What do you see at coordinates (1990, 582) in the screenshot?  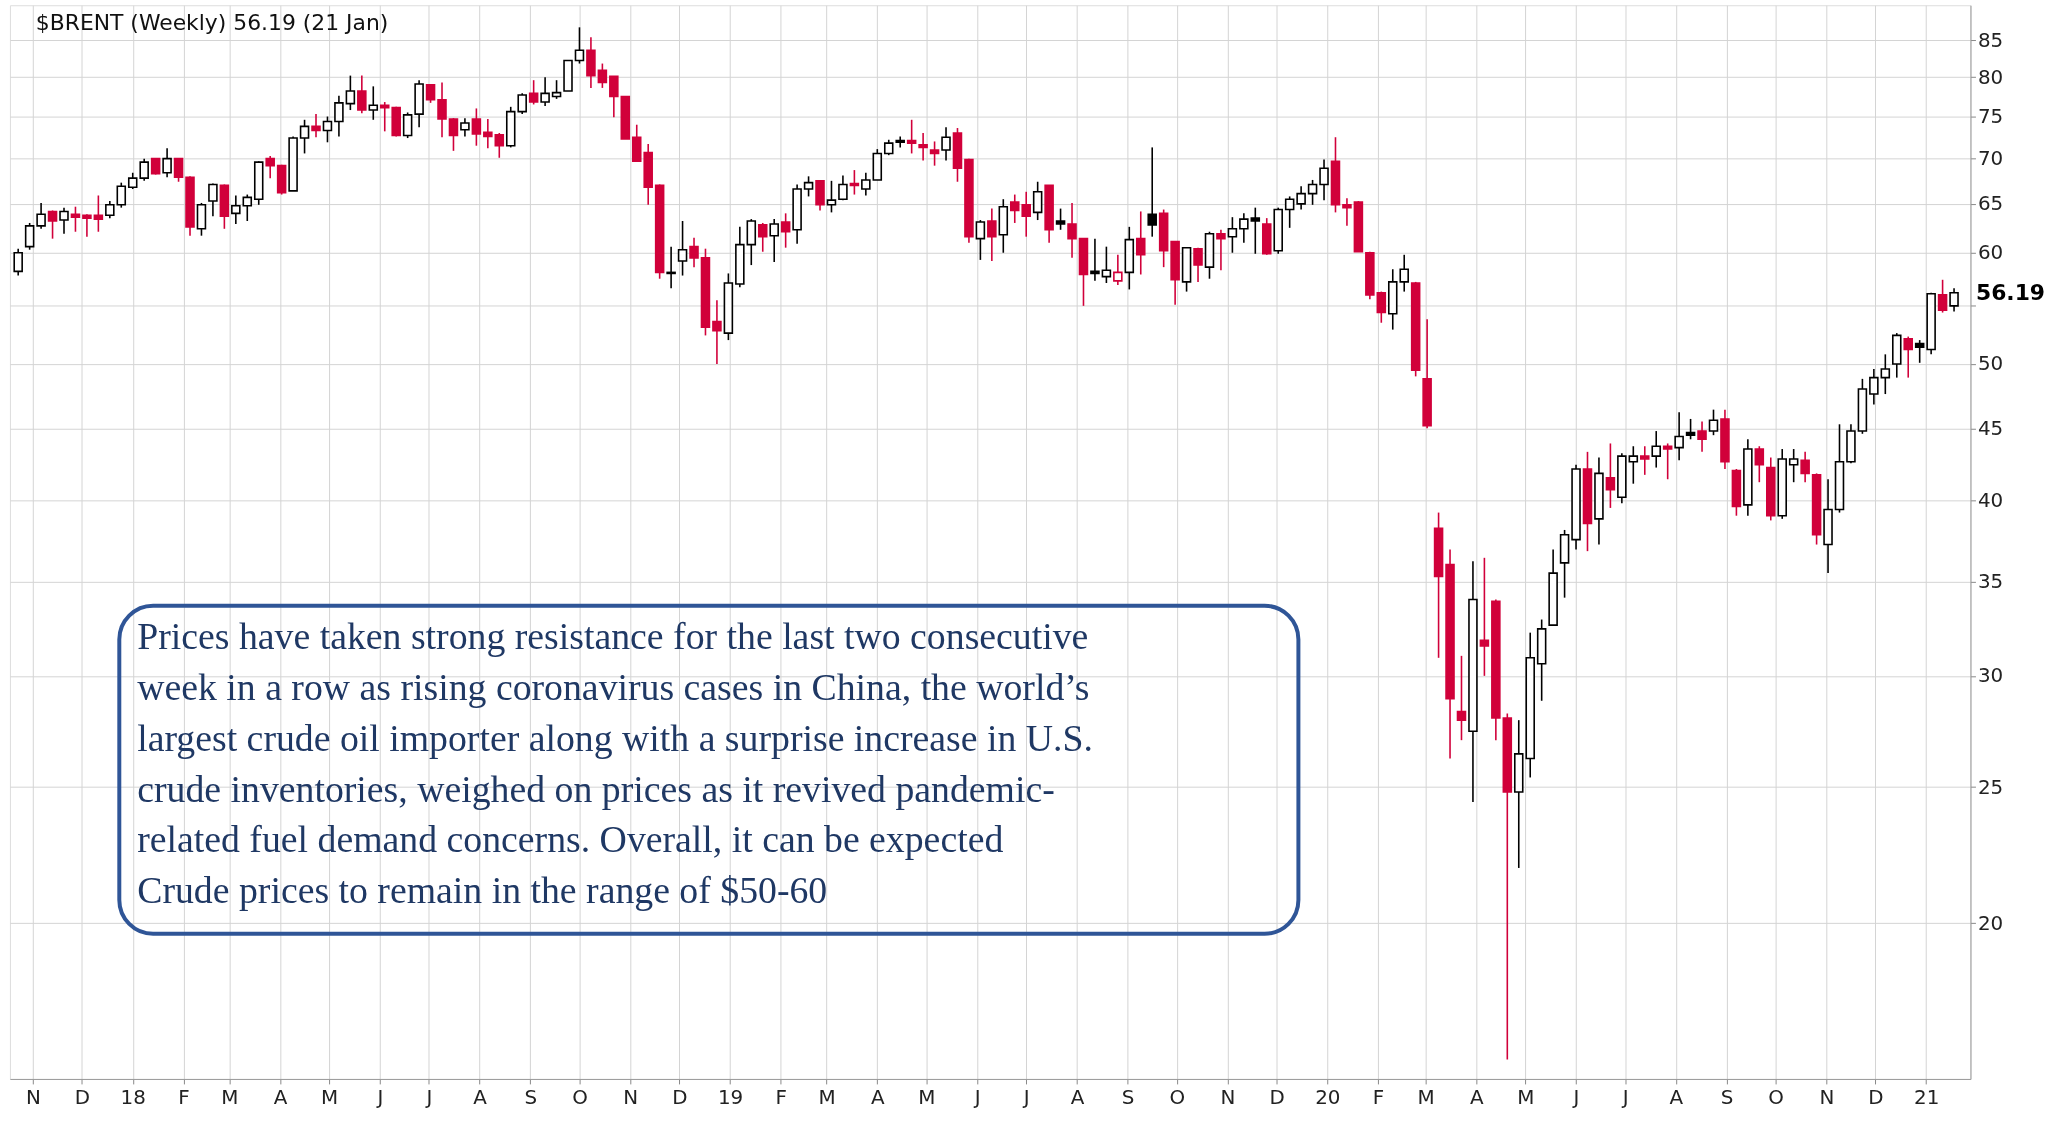 I see `y-tick-label: 35` at bounding box center [1990, 582].